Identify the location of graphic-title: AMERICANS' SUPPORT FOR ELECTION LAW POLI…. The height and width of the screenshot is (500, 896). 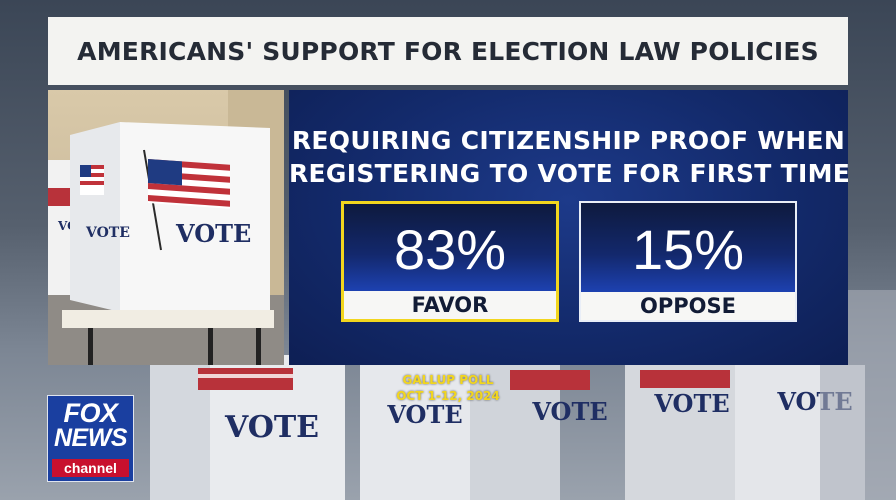
(448, 51).